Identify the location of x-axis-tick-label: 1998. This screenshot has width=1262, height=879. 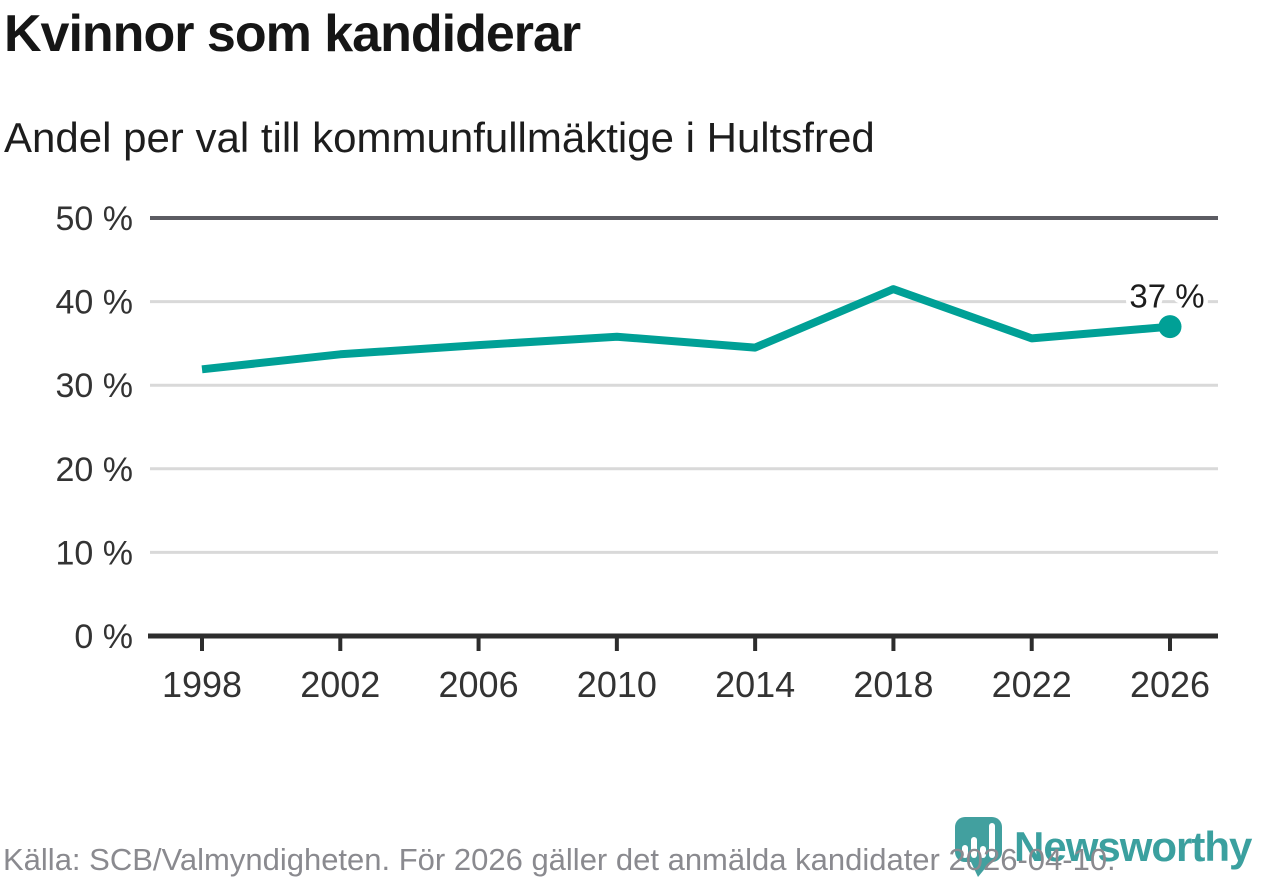
(202, 684).